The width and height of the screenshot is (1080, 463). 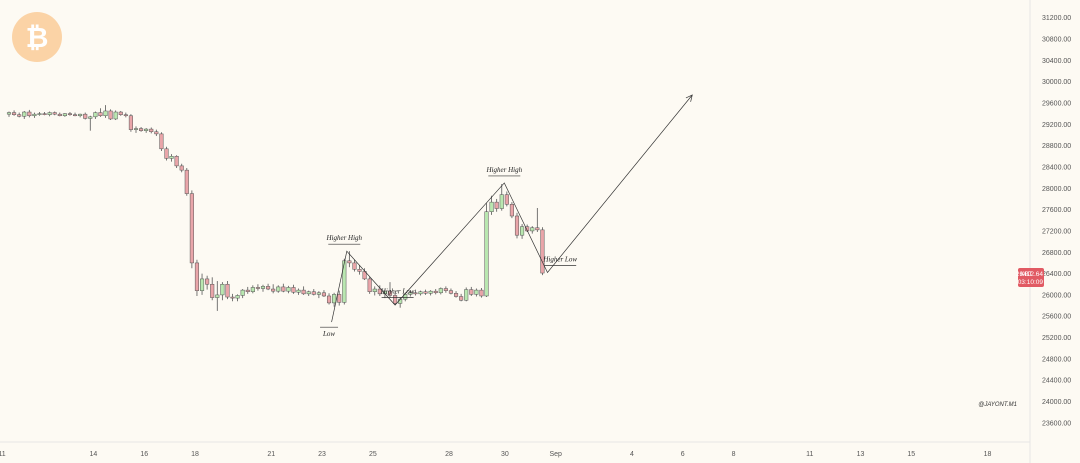 What do you see at coordinates (1056, 103) in the screenshot?
I see `price-tick-label: 29600.00` at bounding box center [1056, 103].